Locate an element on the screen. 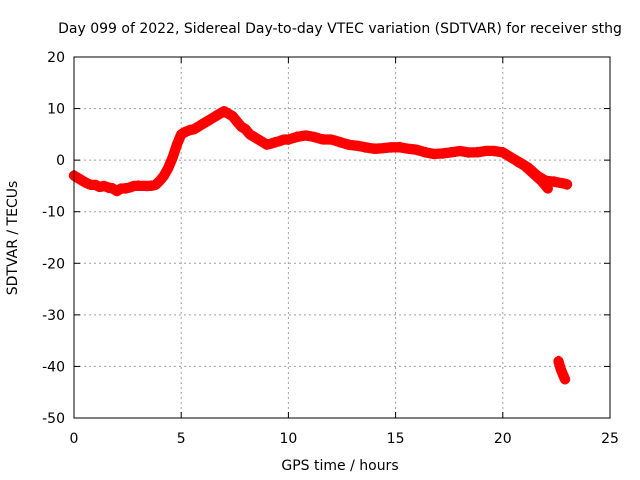 Image resolution: width=640 pixels, height=480 pixels. x-tick-label: 10 is located at coordinates (288, 439).